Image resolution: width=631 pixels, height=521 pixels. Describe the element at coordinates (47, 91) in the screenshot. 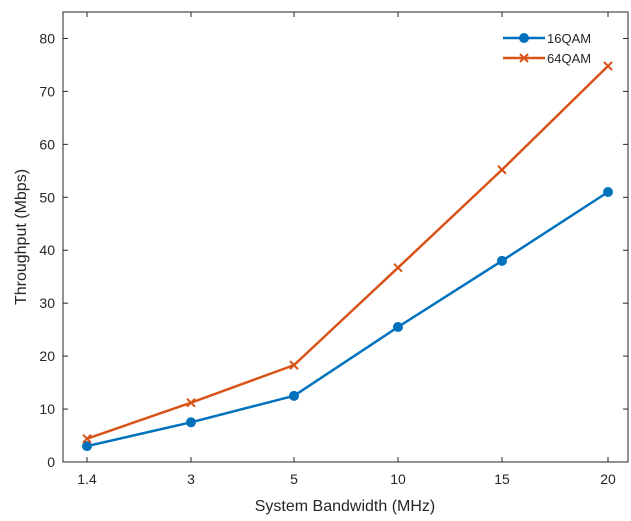

I see `y-tick-label: 70` at that location.